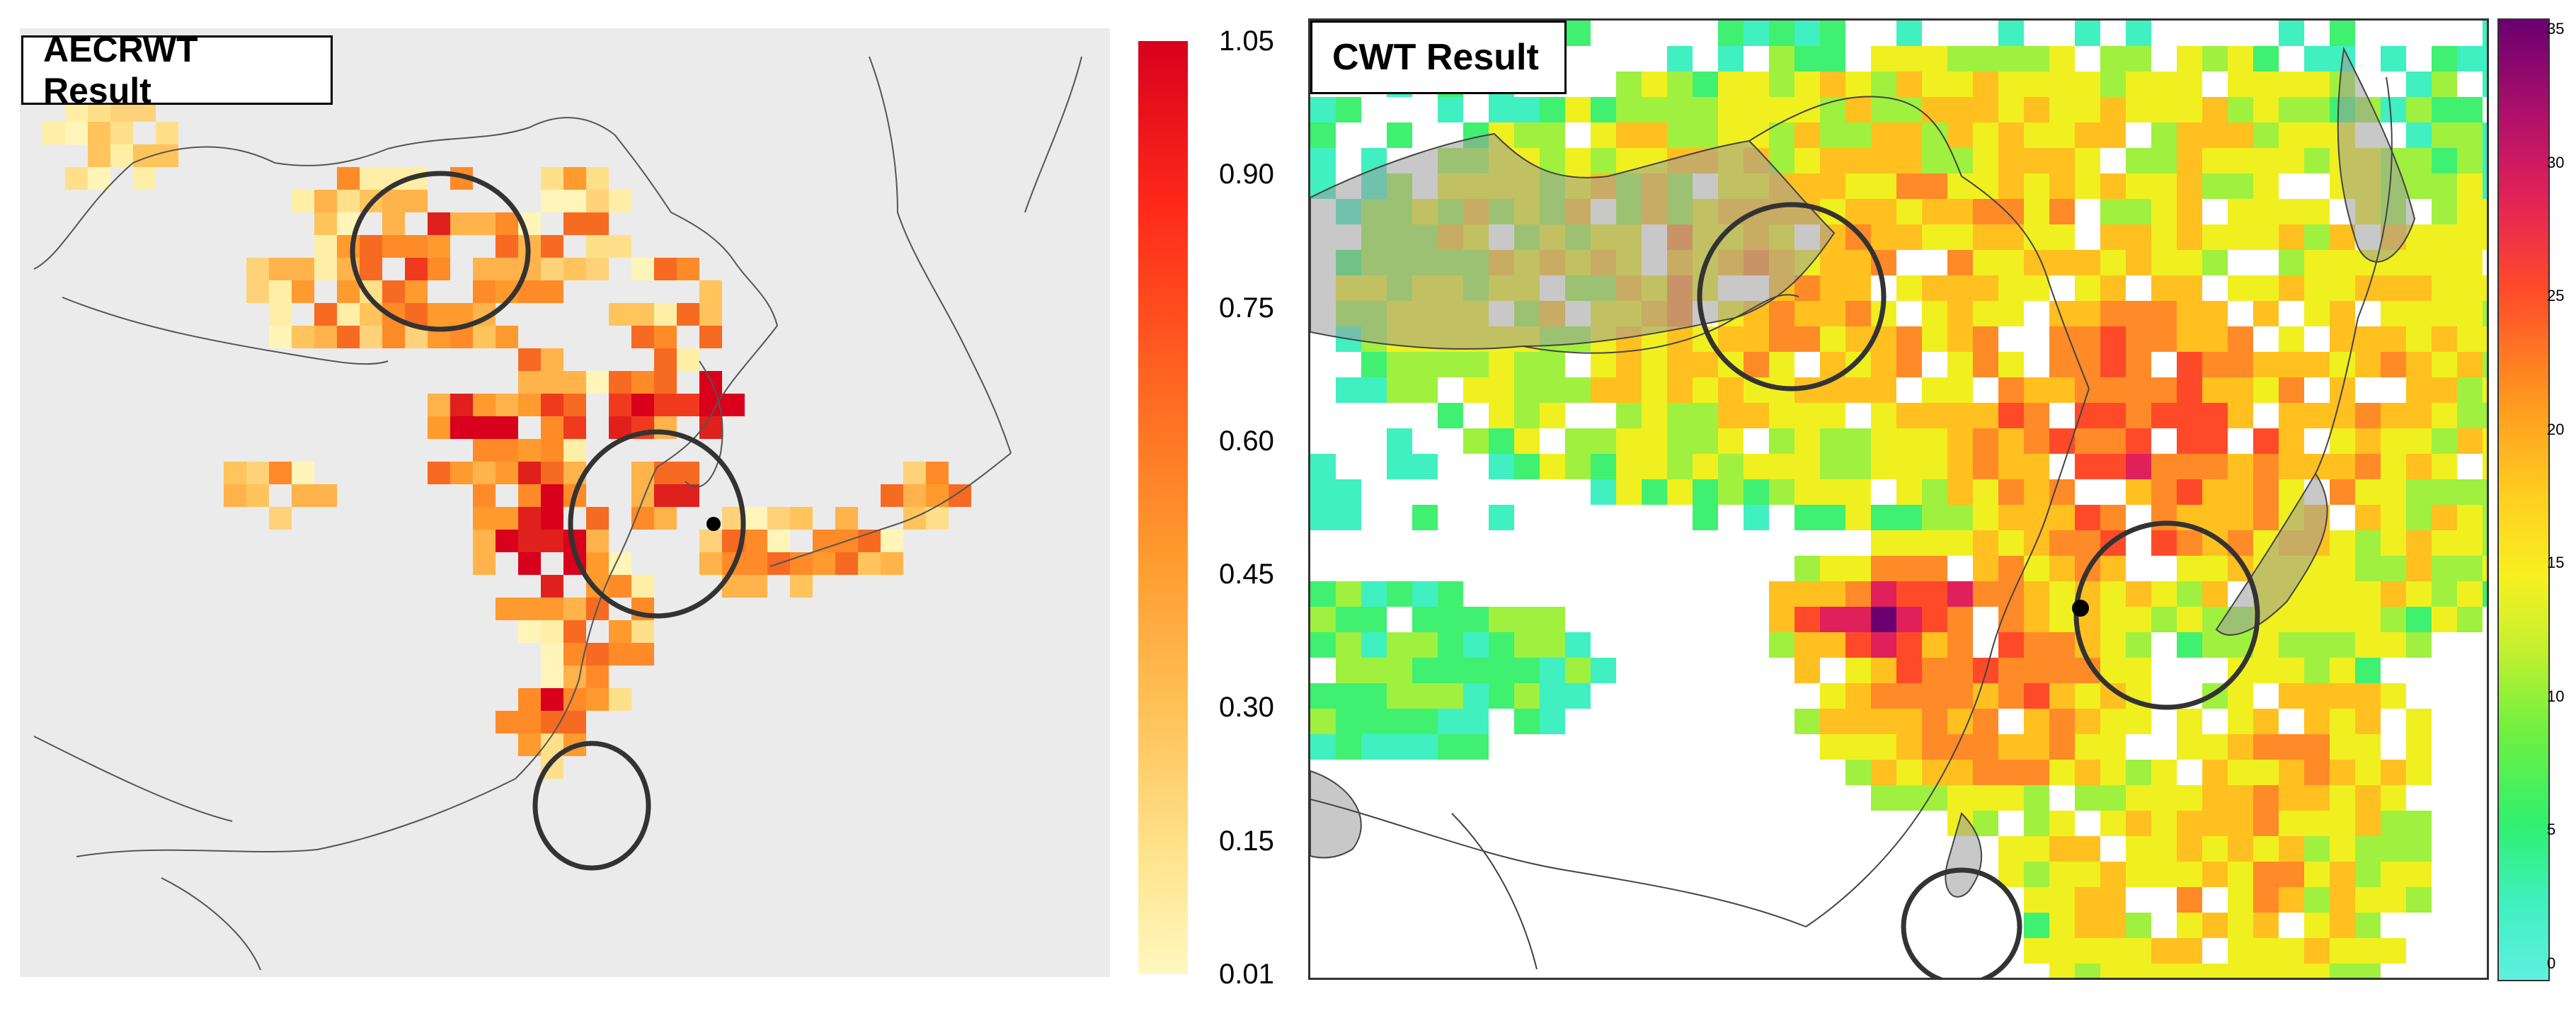  What do you see at coordinates (1246, 308) in the screenshot?
I see `aecrwt-tick-label: 0.75` at bounding box center [1246, 308].